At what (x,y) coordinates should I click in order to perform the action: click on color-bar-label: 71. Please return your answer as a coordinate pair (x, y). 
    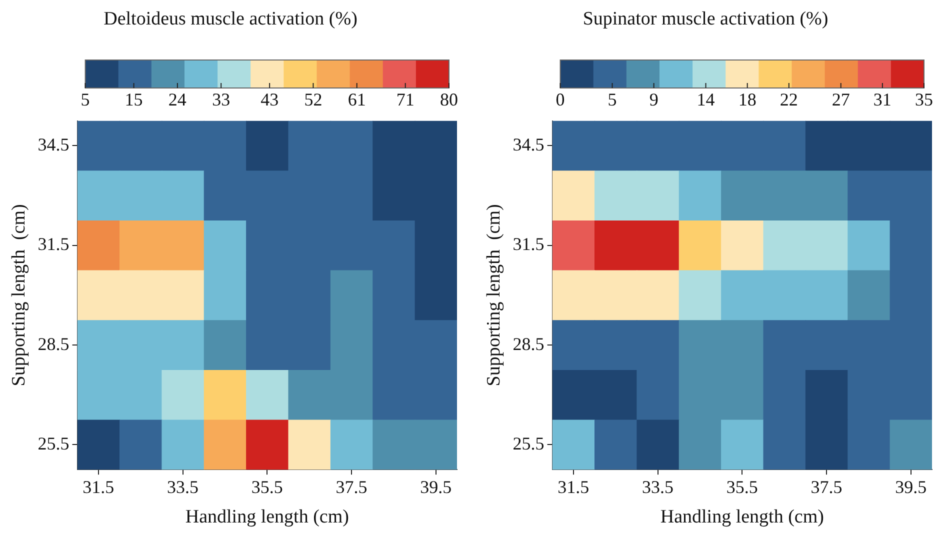
    Looking at the image, I should click on (405, 100).